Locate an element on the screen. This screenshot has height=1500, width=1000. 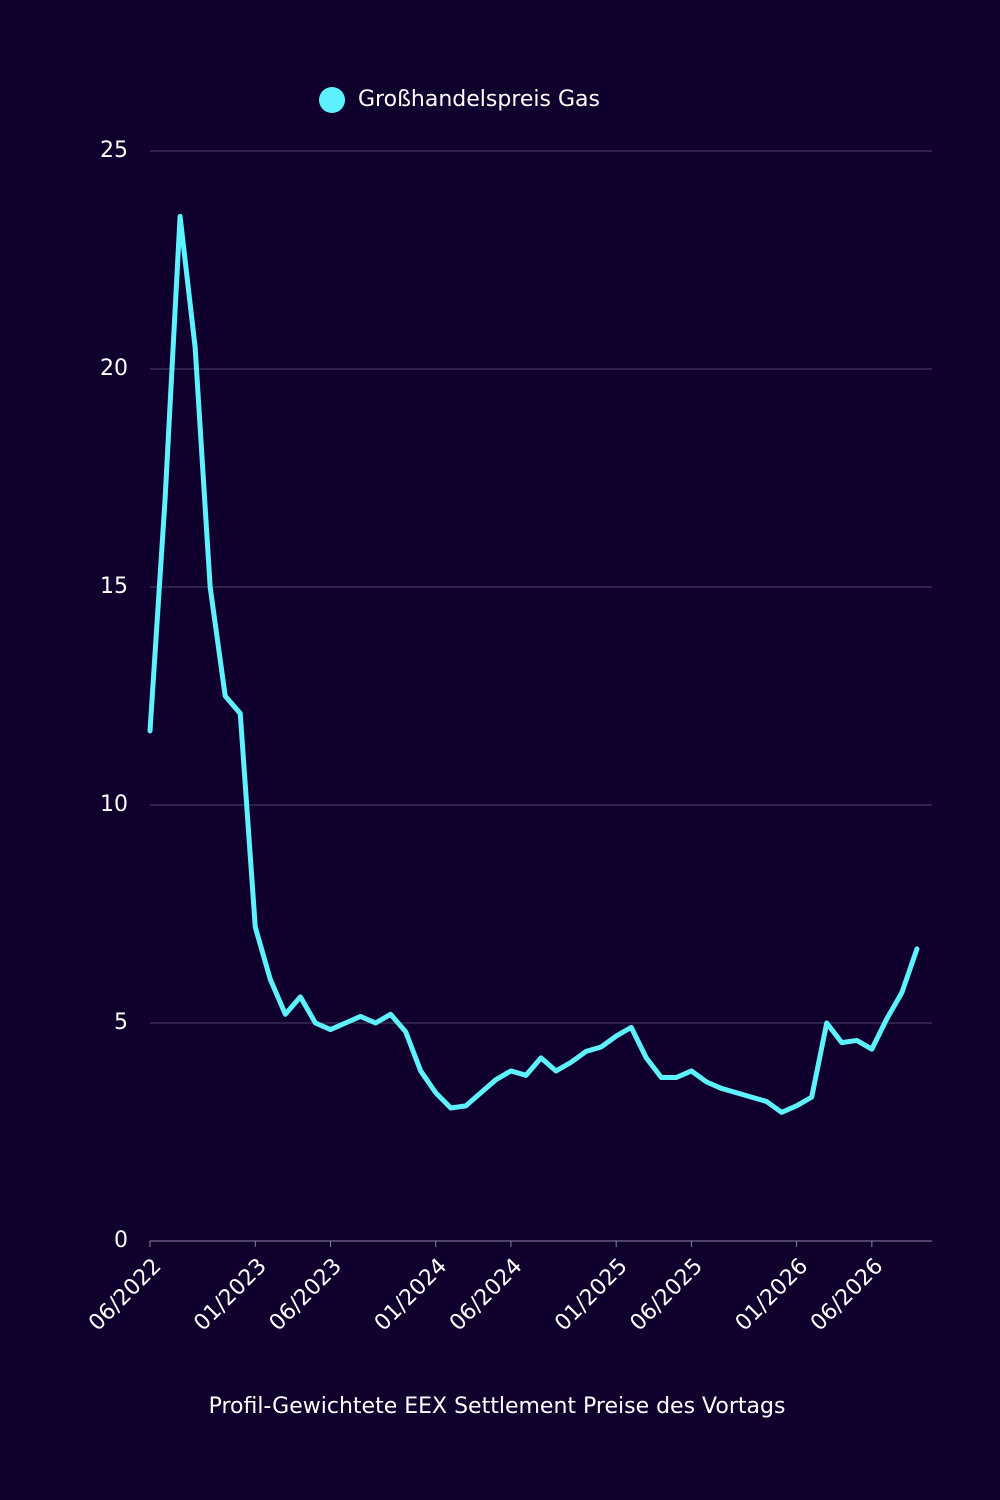
y-tick-label: 10 is located at coordinates (114, 804).